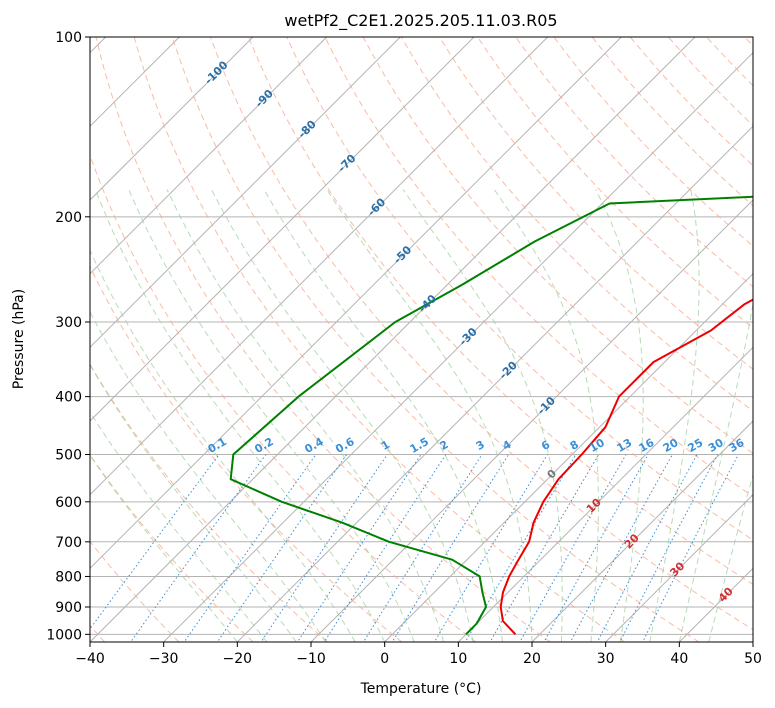 Image resolution: width=775 pixels, height=708 pixels. I want to click on x-axis: −40 −30 −20 −10 0 10 20 30 40 50, so click(418, 654).